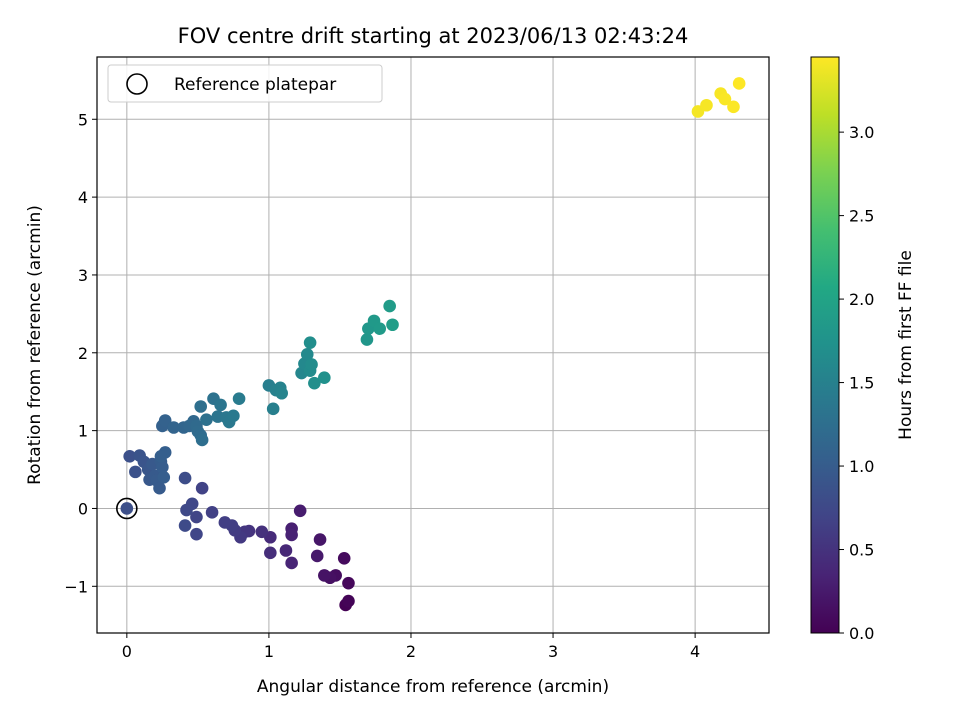 The image size is (960, 720). Describe the element at coordinates (861, 466) in the screenshot. I see `colorbar-tick-label: 1.0` at that location.